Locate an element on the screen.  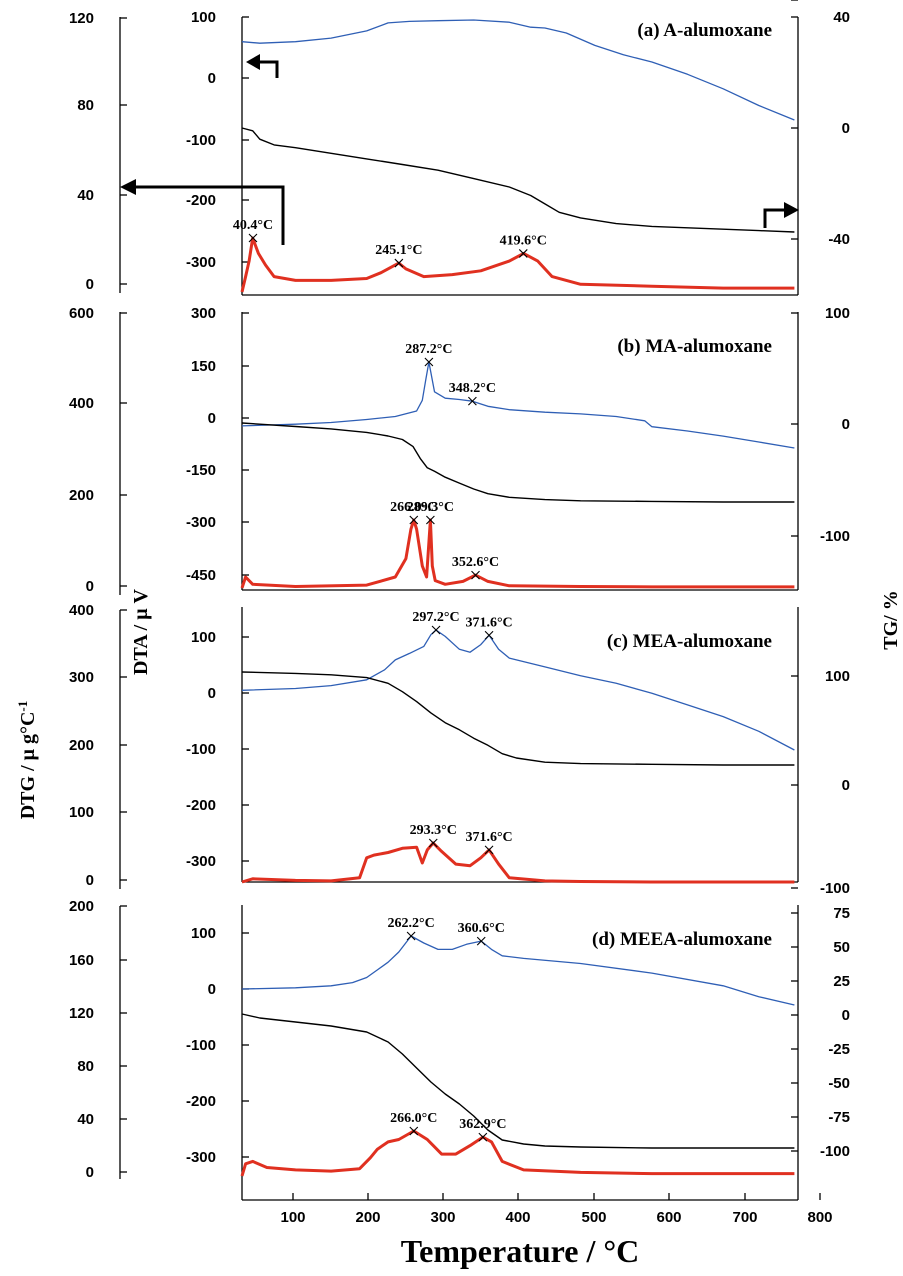
dtg-tick-label: 160 is located at coordinates (81, 960).